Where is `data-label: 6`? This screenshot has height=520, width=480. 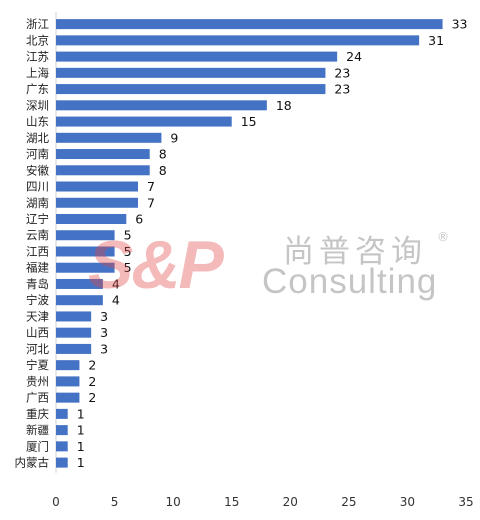 data-label: 6 is located at coordinates (139, 219).